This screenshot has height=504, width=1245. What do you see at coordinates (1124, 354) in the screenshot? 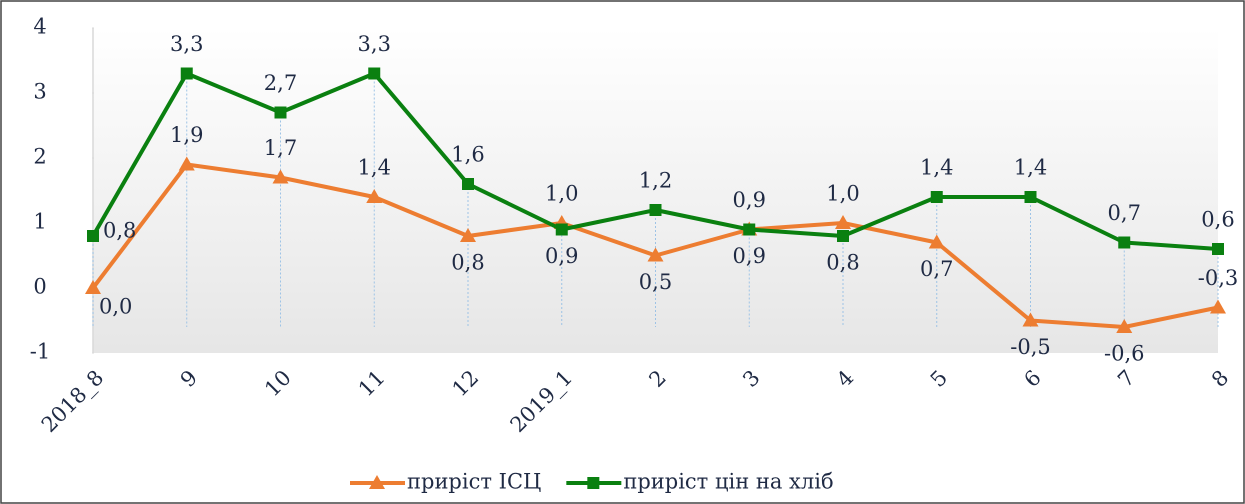
I see `data-label: -0,6` at bounding box center [1124, 354].